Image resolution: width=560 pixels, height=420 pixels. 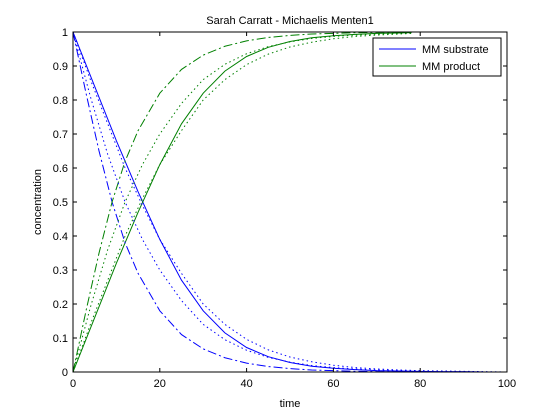 I want to click on y-tick-label: 0.3, so click(x=60, y=271).